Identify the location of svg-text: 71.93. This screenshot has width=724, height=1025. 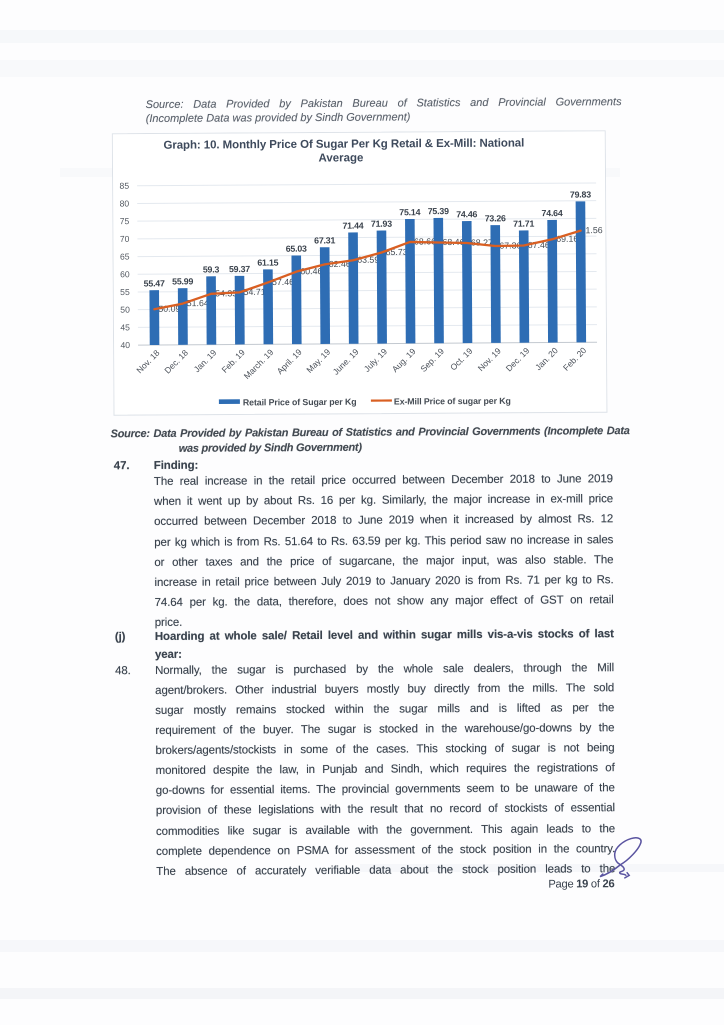
(381, 224).